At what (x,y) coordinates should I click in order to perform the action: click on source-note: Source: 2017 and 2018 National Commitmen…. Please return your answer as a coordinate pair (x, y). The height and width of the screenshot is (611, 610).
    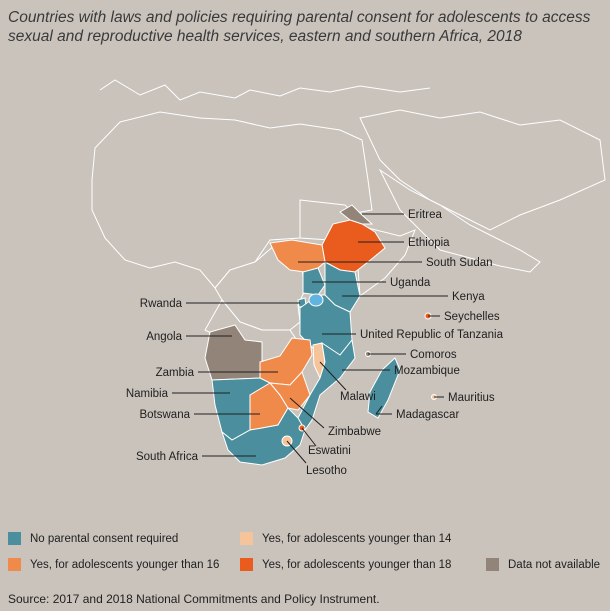
    Looking at the image, I should click on (194, 599).